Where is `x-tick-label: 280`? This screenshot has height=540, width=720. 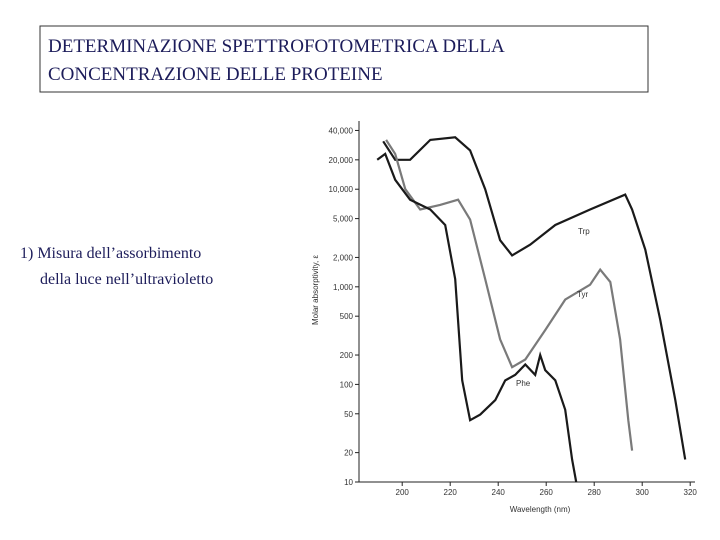 x-tick-label: 280 is located at coordinates (595, 492).